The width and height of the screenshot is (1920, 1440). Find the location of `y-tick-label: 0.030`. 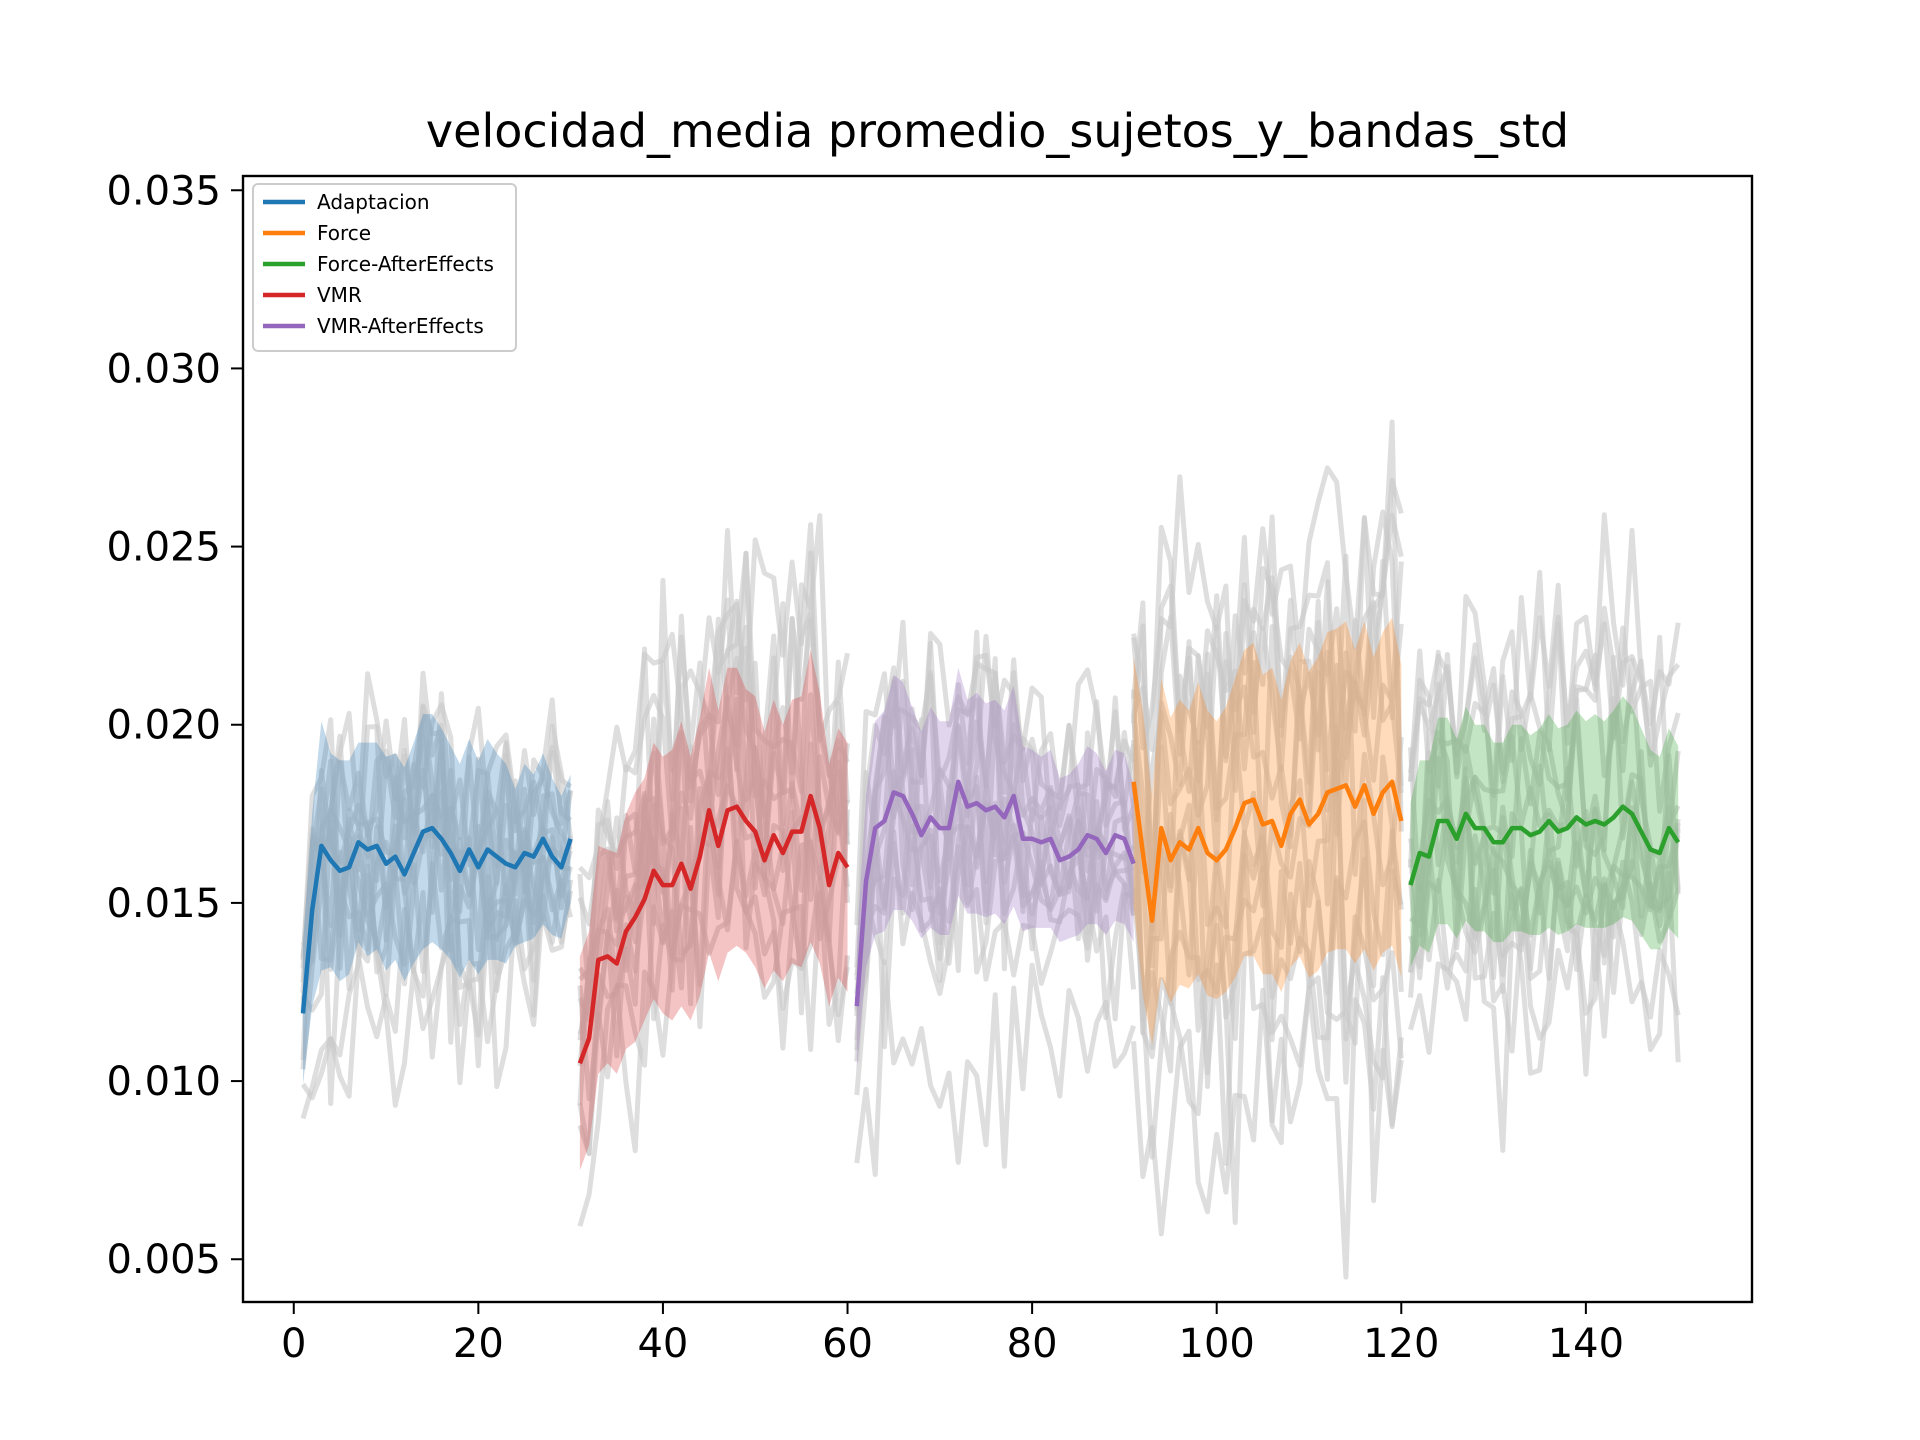

y-tick-label: 0.030 is located at coordinates (163, 369).